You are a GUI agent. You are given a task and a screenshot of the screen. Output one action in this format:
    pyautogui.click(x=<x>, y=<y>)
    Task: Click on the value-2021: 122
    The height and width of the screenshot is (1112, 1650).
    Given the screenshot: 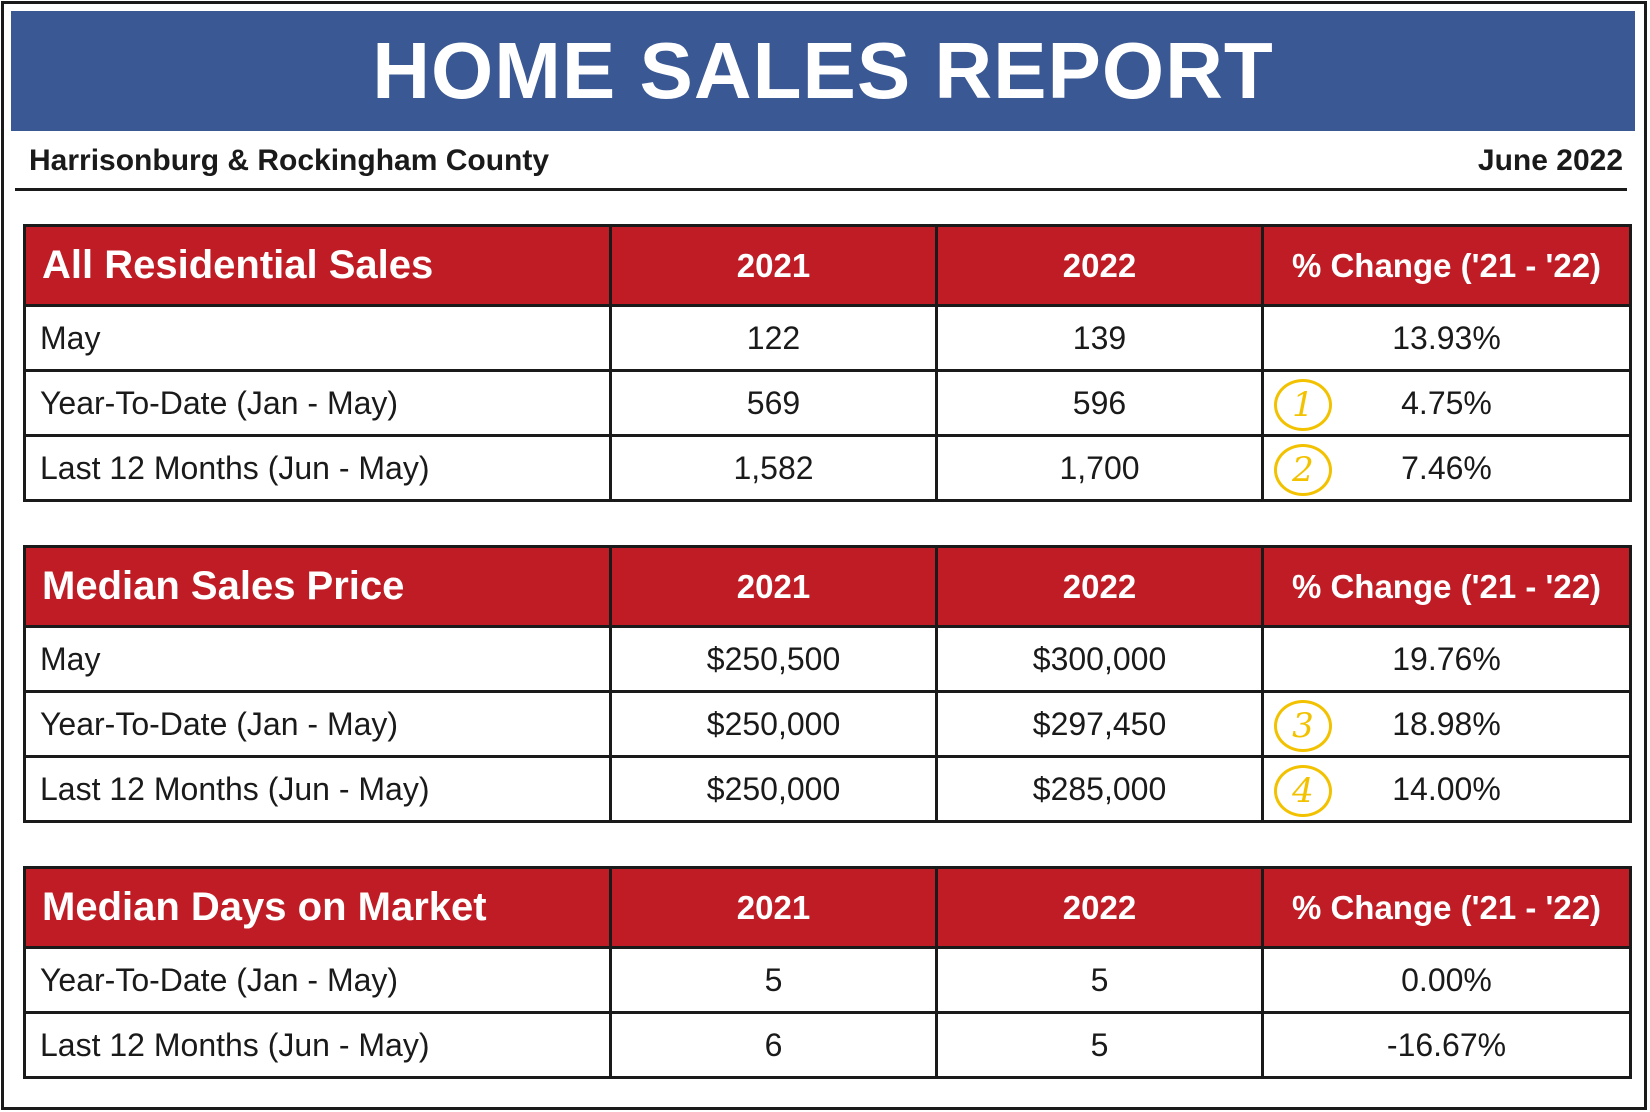 What is the action you would take?
    pyautogui.click(x=773, y=338)
    